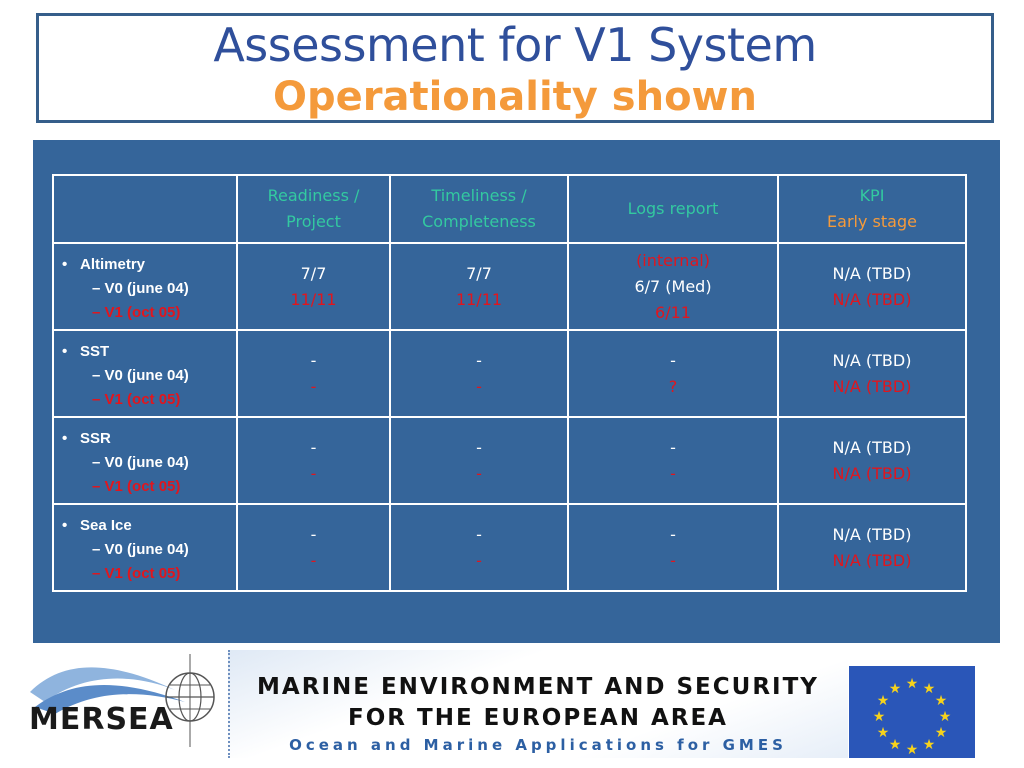 This screenshot has width=1024, height=768. I want to click on cell-timeliness: 7/7 11/11, so click(479, 286).